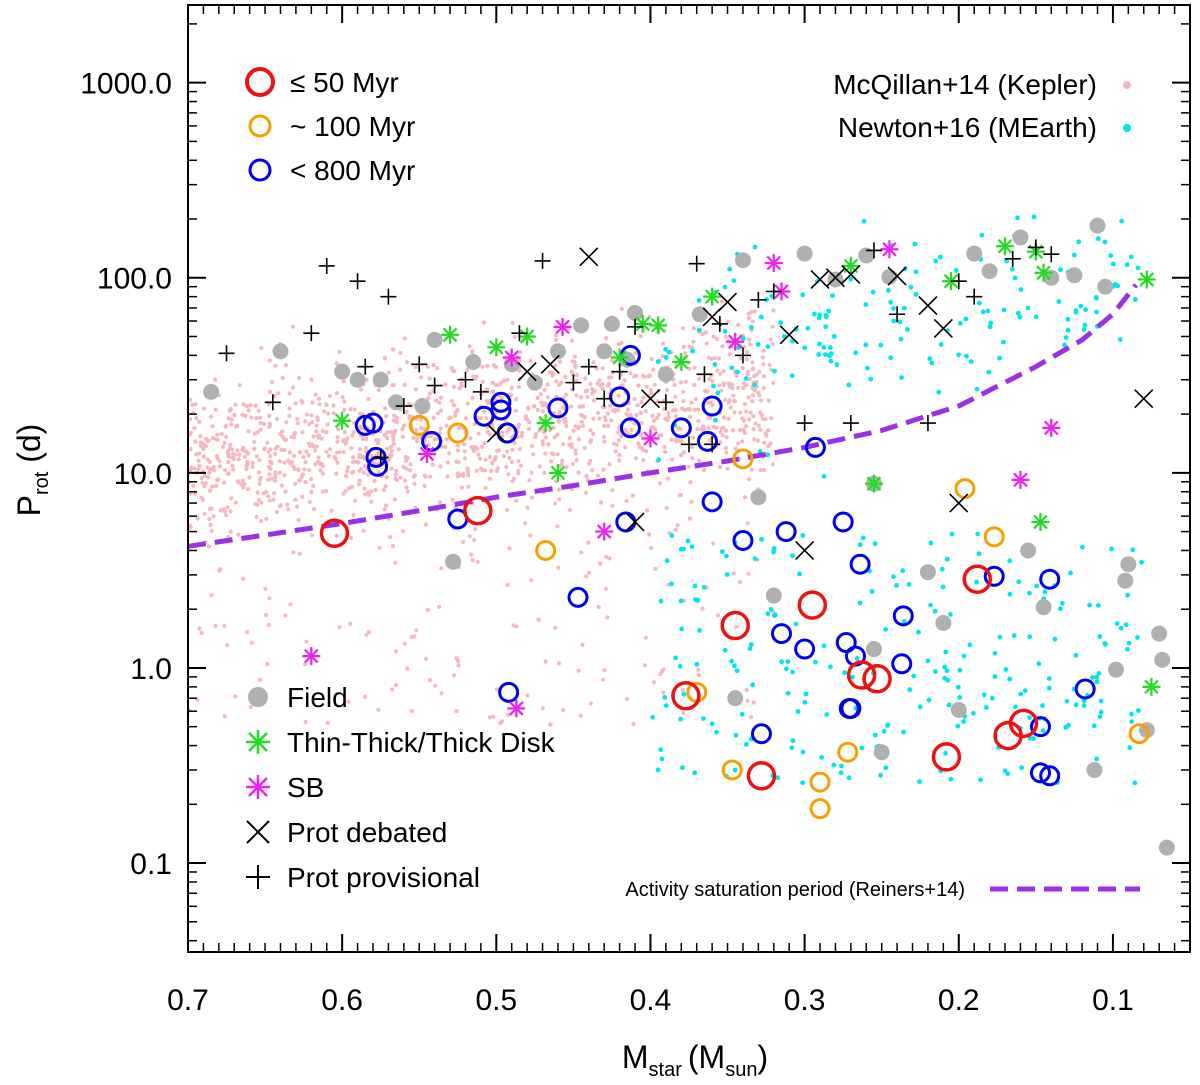 The image size is (1200, 1085). Describe the element at coordinates (761, 776) in the screenshot. I see `young-50myr-point` at that location.